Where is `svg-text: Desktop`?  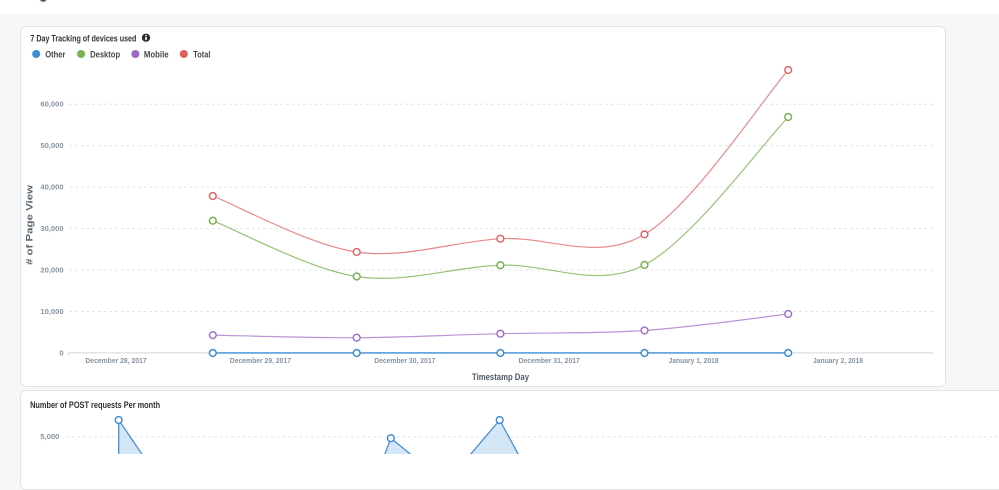
svg-text: Desktop is located at coordinates (105, 55).